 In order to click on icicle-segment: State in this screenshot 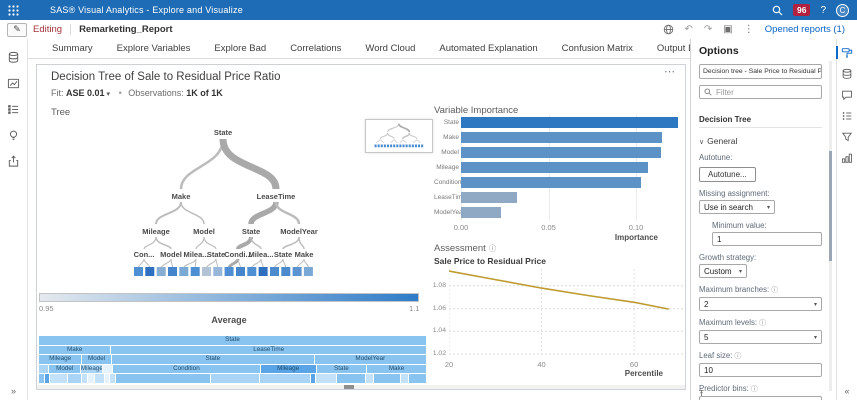, I will do `click(341, 369)`.